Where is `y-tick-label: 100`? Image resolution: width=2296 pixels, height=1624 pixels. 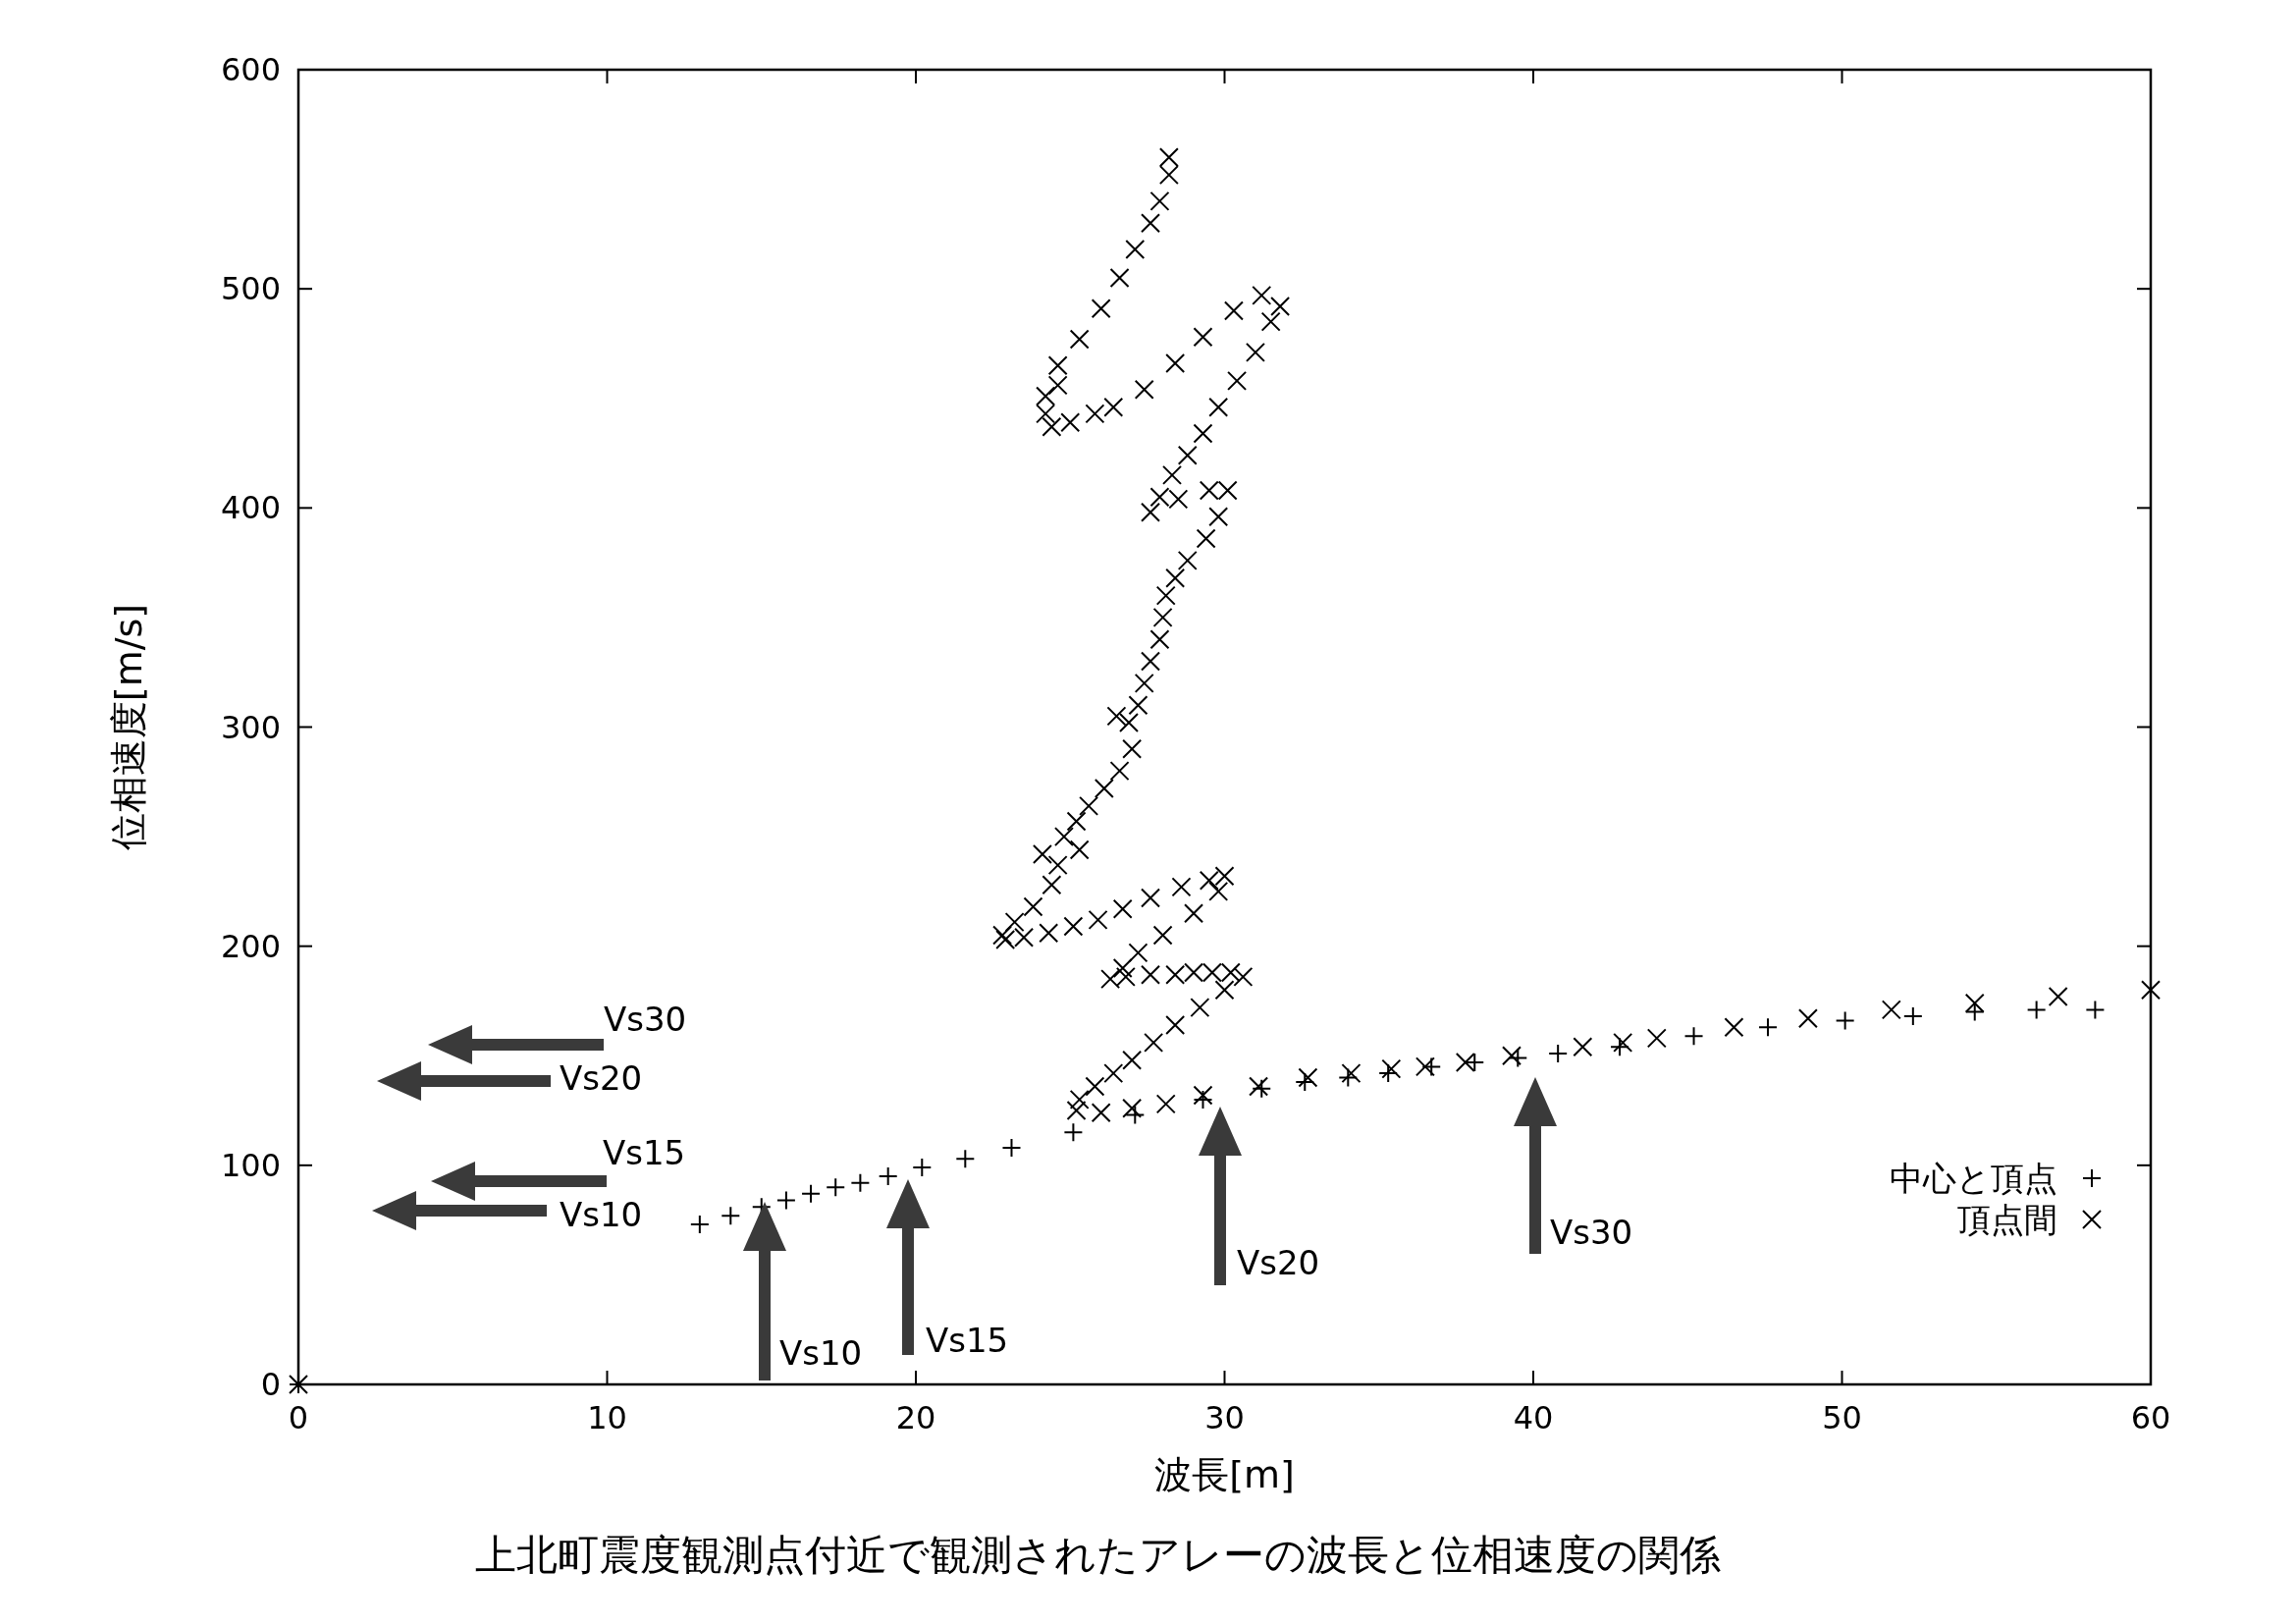 y-tick-label: 100 is located at coordinates (251, 1165).